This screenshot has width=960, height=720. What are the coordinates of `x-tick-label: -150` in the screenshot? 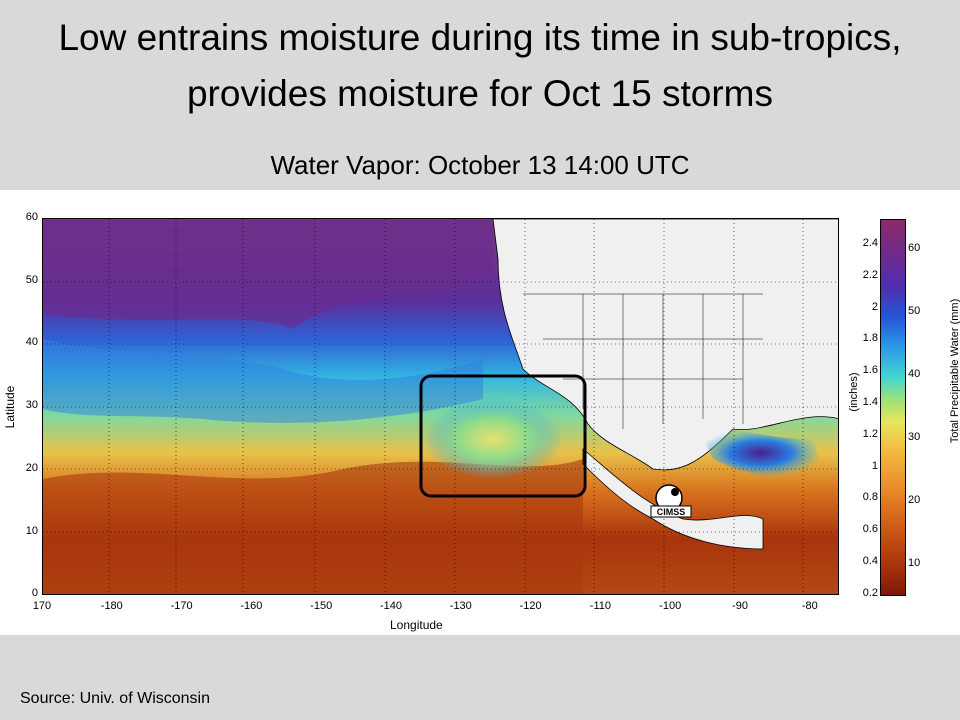 It's located at (321, 606).